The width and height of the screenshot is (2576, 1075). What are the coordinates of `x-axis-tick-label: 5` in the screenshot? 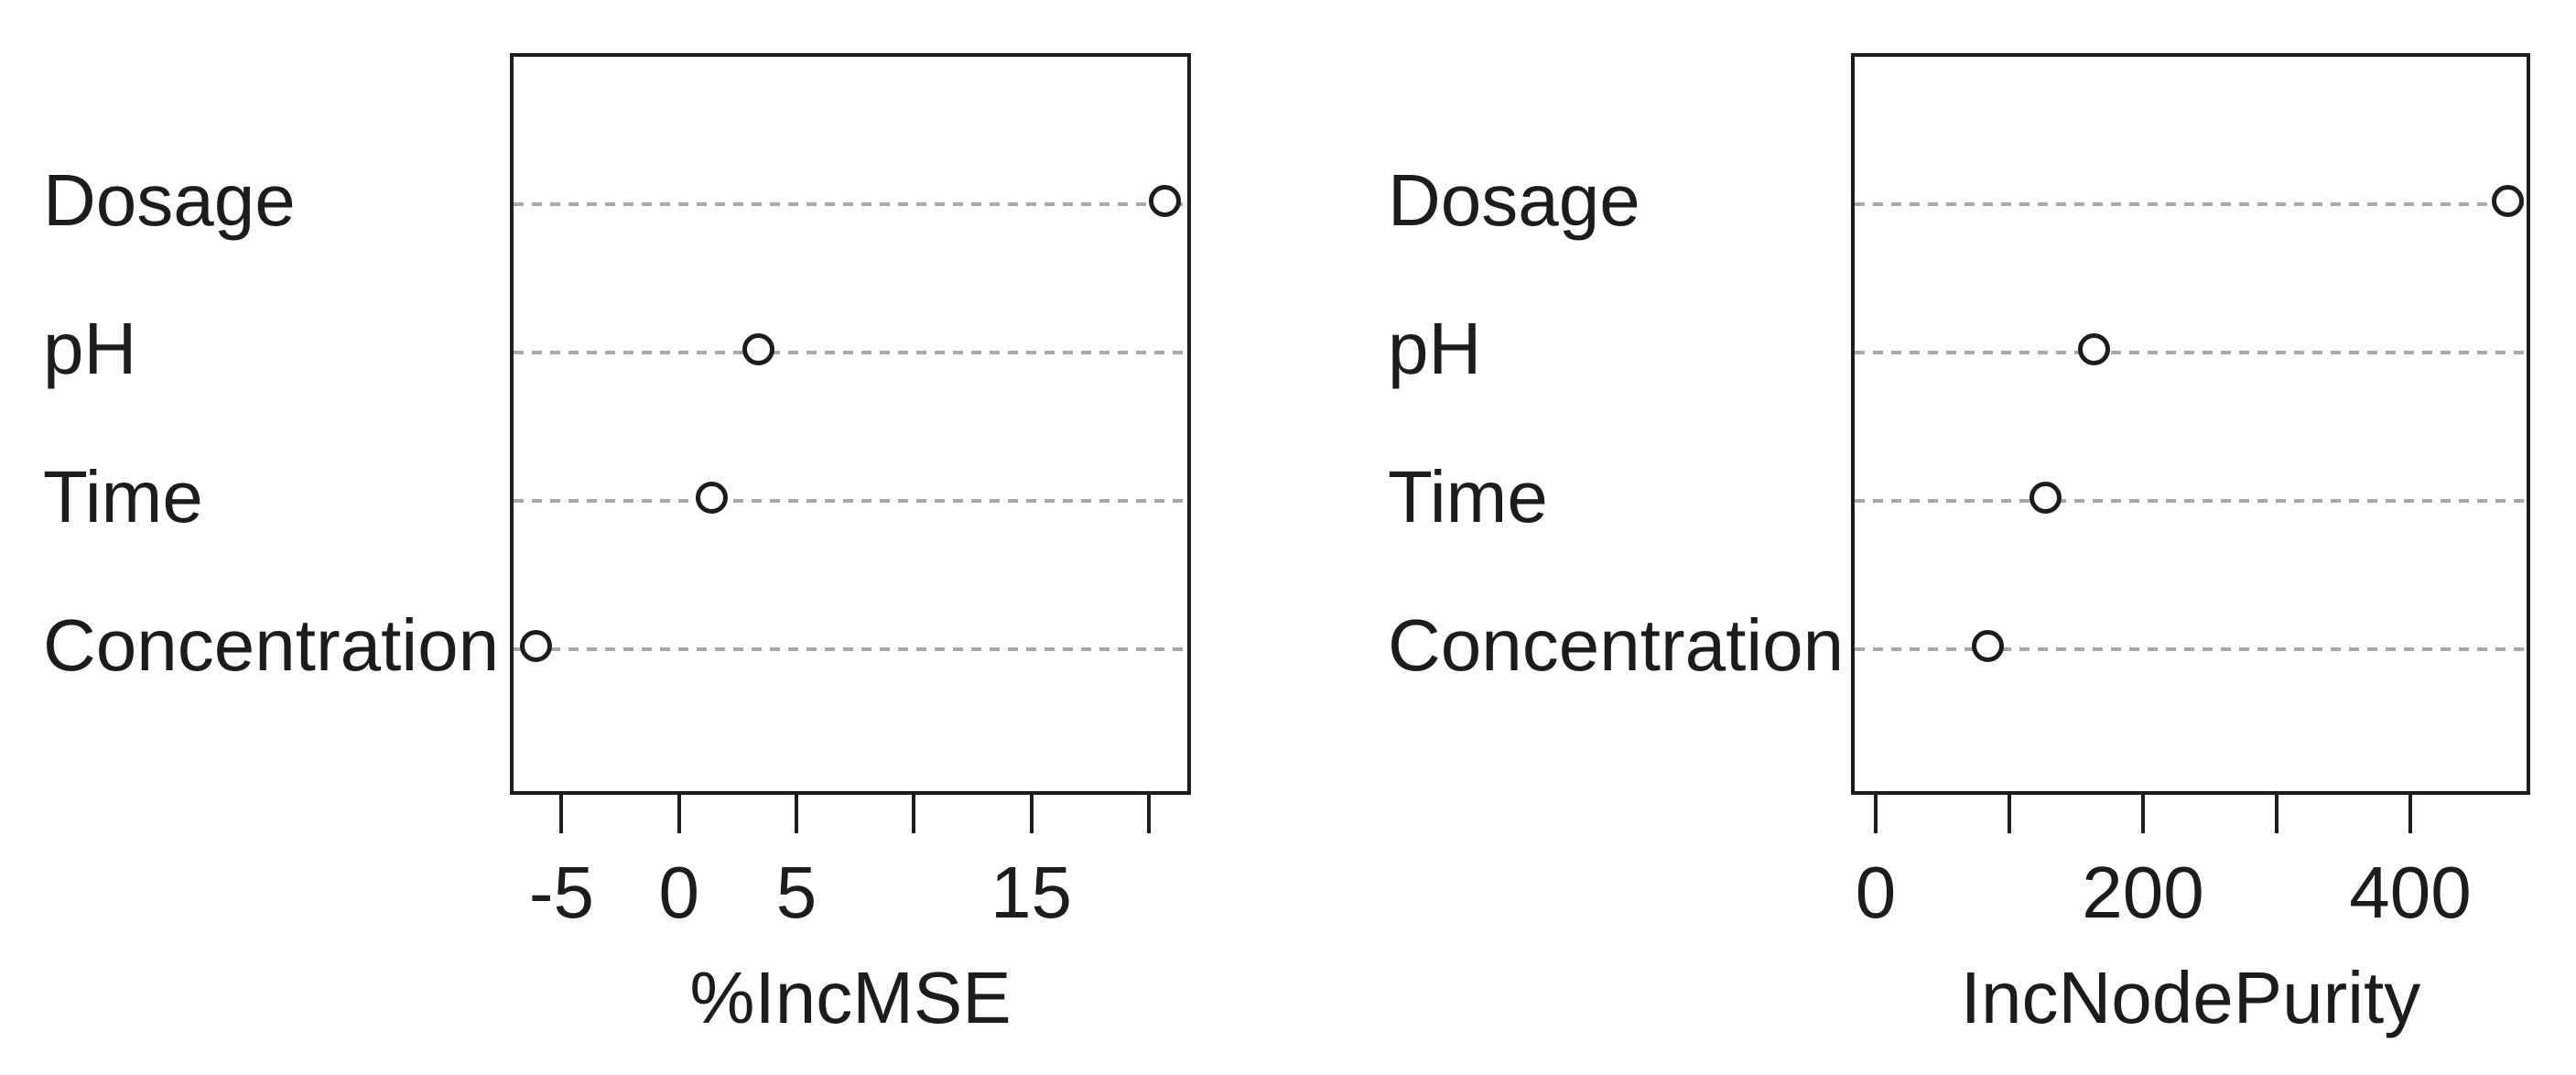 It's located at (796, 892).